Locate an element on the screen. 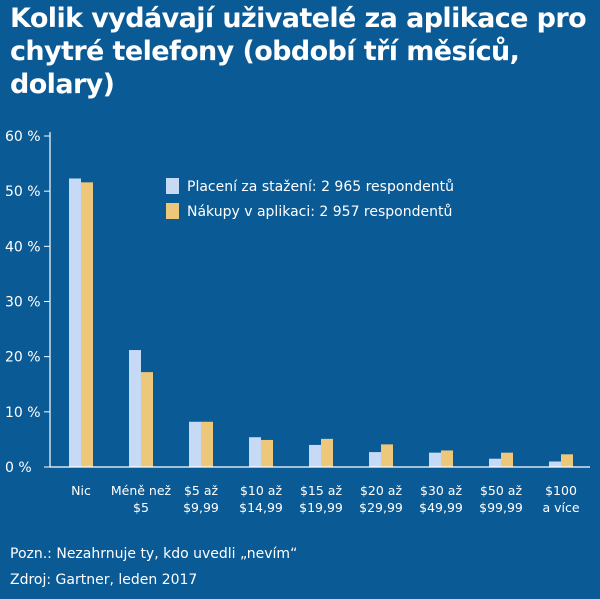 The image size is (600, 599). x-tick-label: $5 is located at coordinates (141, 507).